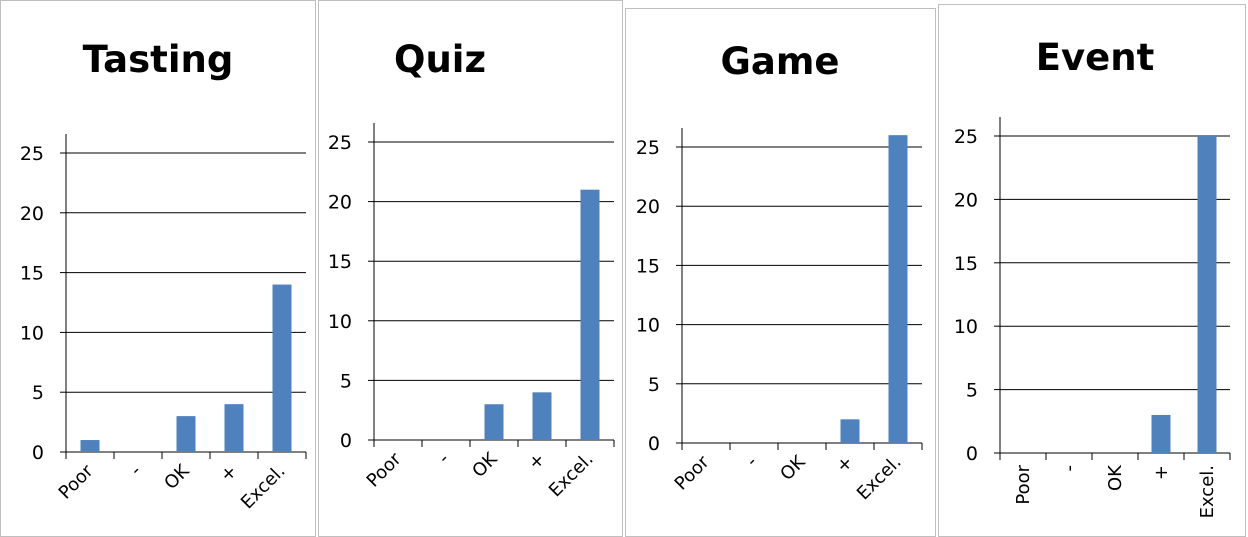 The width and height of the screenshot is (1248, 537). Describe the element at coordinates (1069, 468) in the screenshot. I see `x-tick-label: -` at that location.